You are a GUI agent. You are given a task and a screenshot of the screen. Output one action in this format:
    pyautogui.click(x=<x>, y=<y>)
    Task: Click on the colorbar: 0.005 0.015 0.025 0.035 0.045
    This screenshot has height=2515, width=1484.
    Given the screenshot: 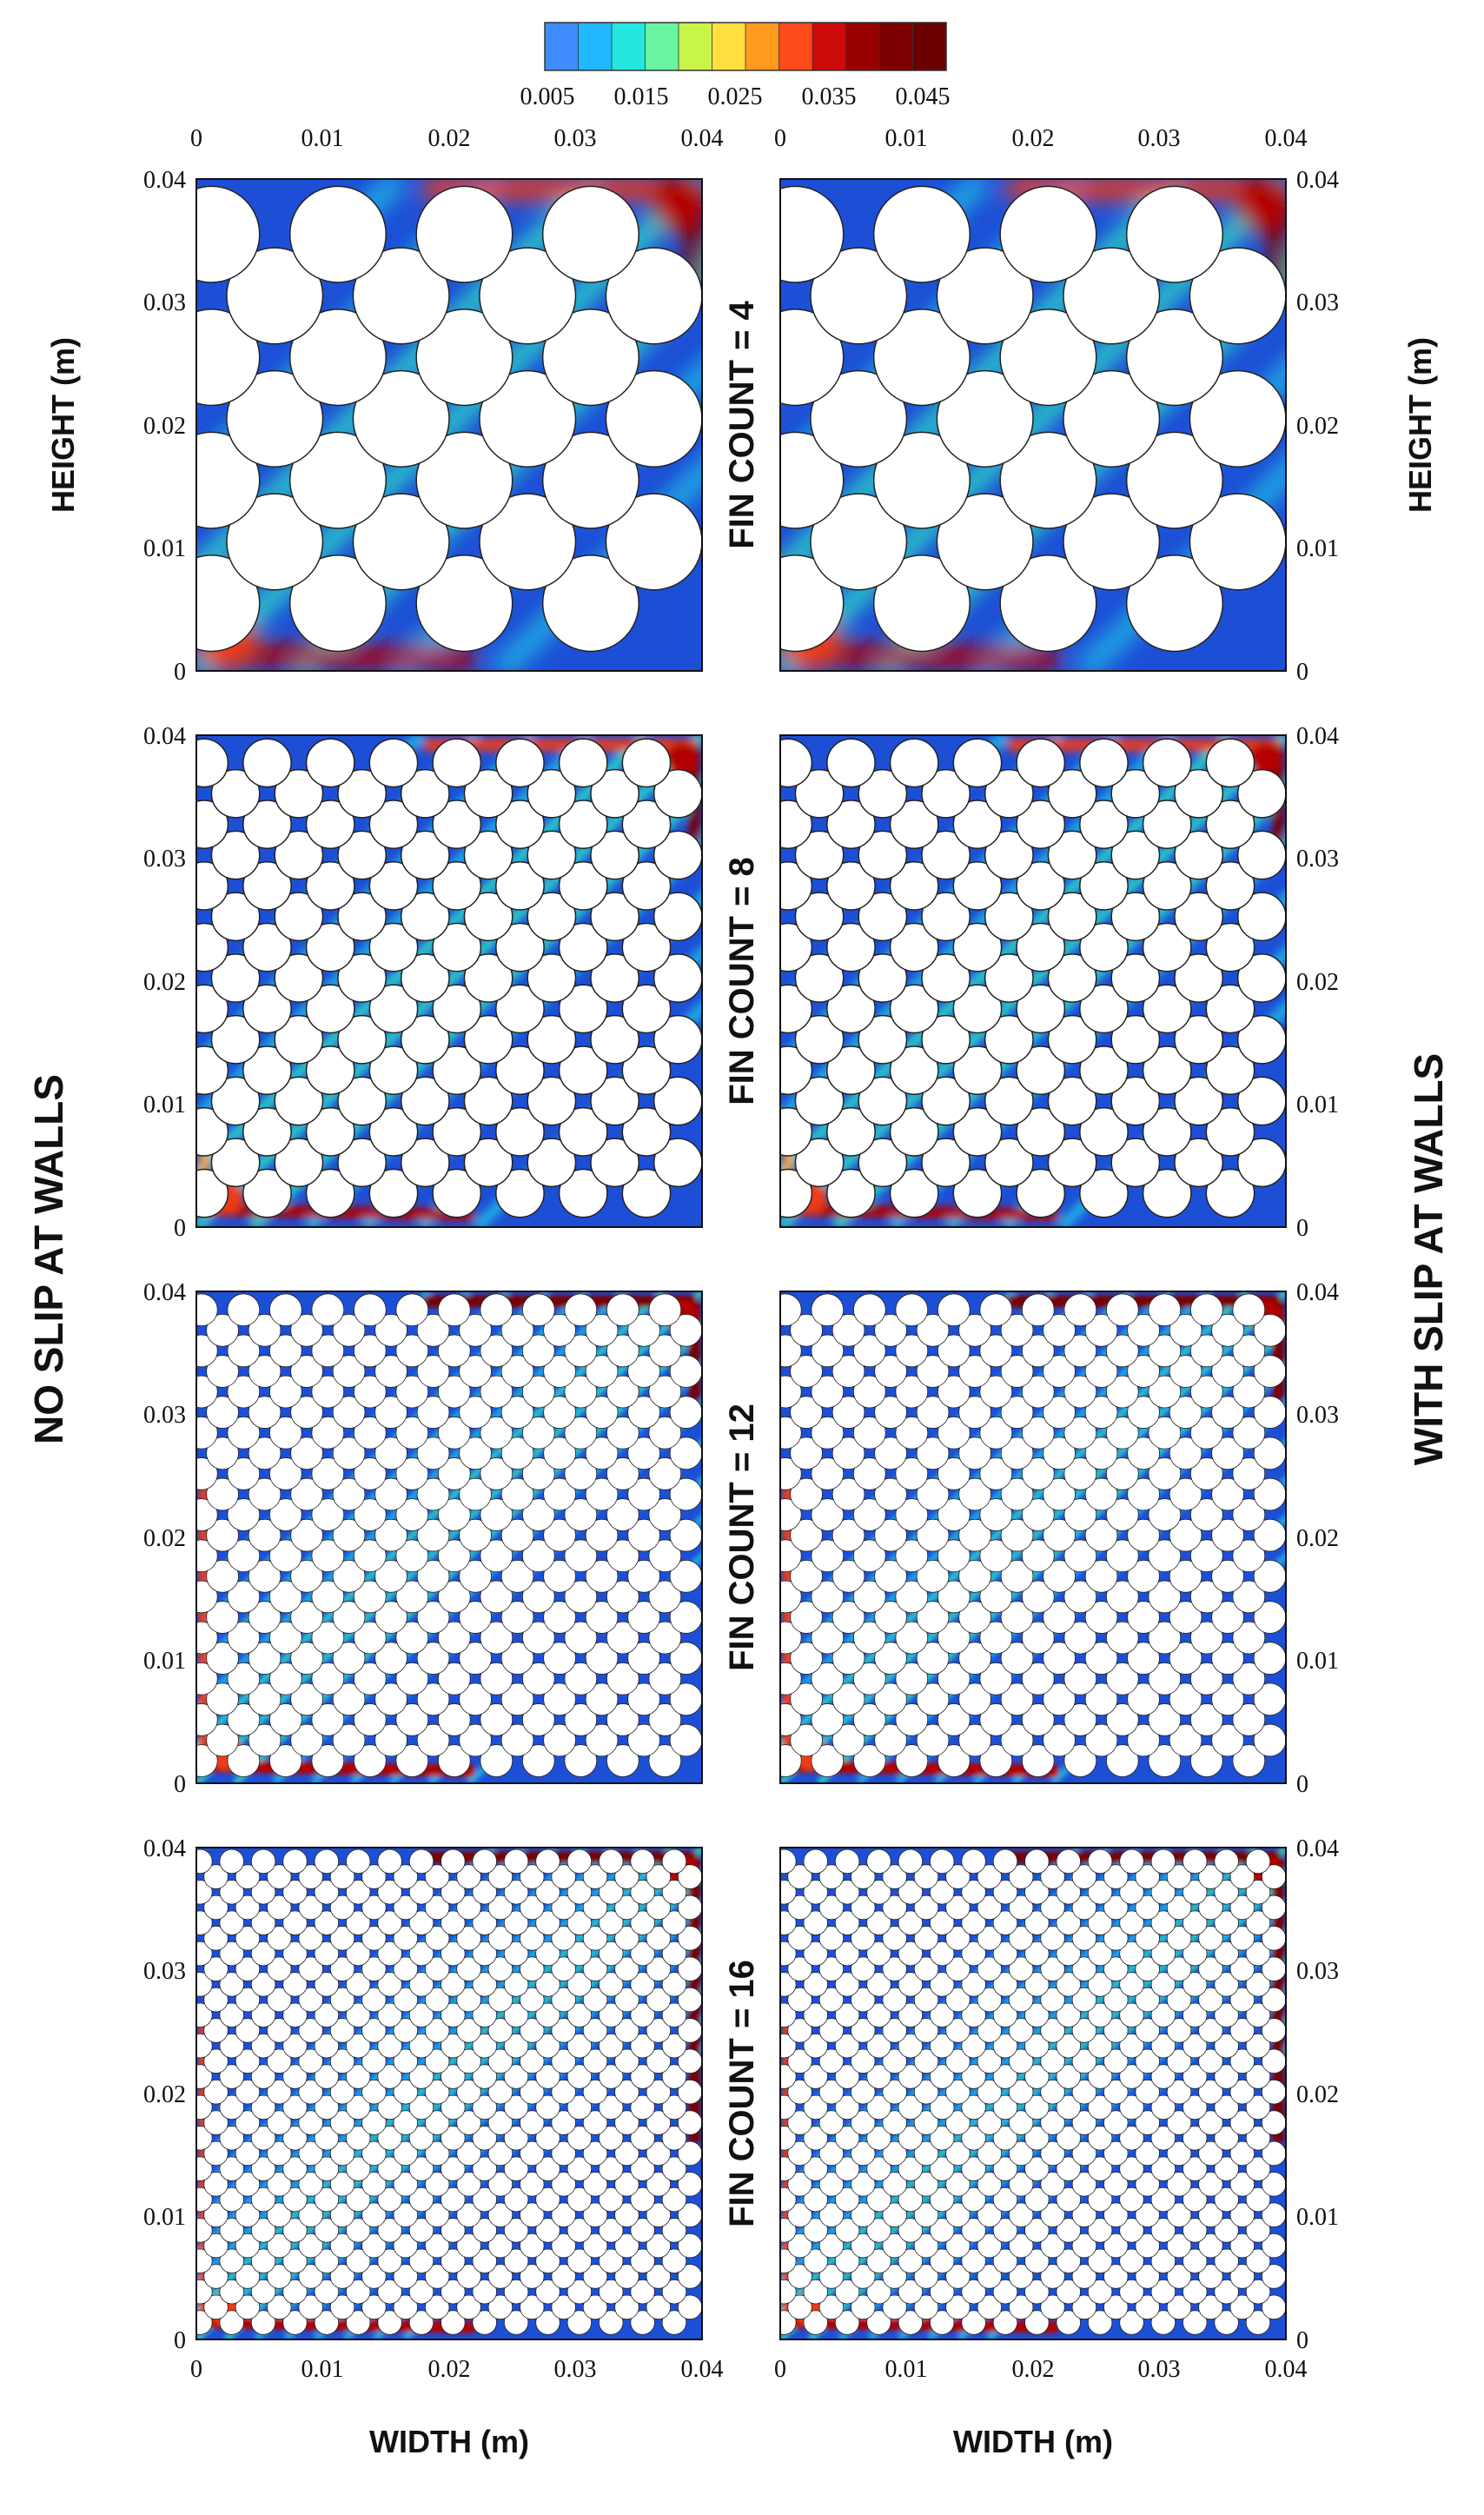 What is the action you would take?
    pyautogui.click(x=735, y=66)
    